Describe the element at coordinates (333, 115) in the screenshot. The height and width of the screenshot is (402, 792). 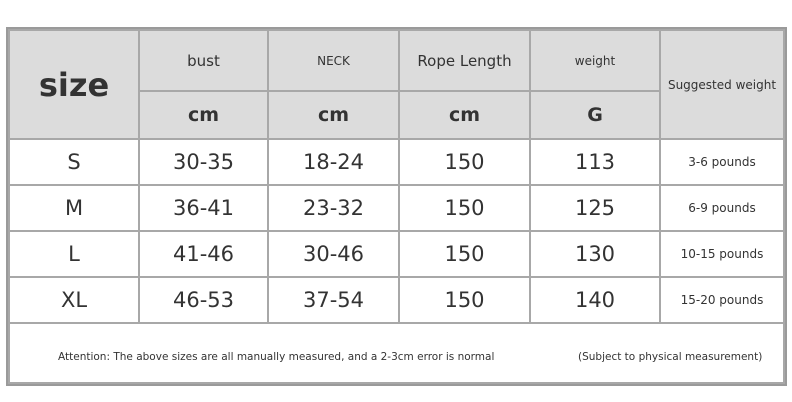
I see `unit-neck: cm` at that location.